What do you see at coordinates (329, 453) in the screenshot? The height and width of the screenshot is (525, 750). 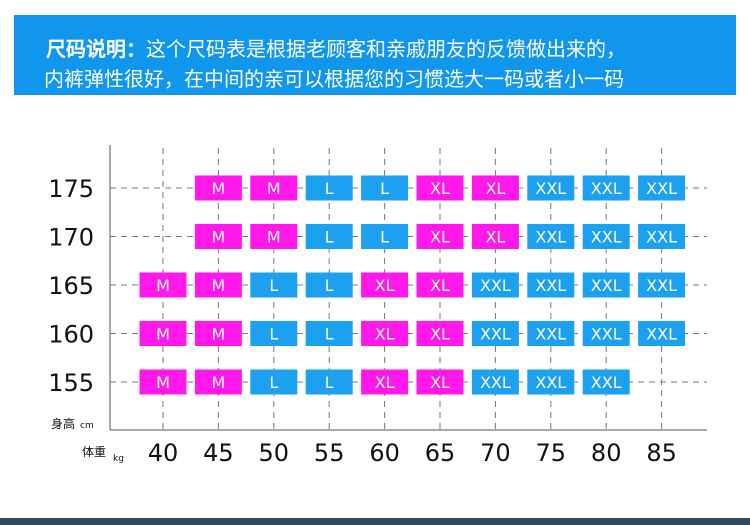 I see `x-tick-label: 55` at bounding box center [329, 453].